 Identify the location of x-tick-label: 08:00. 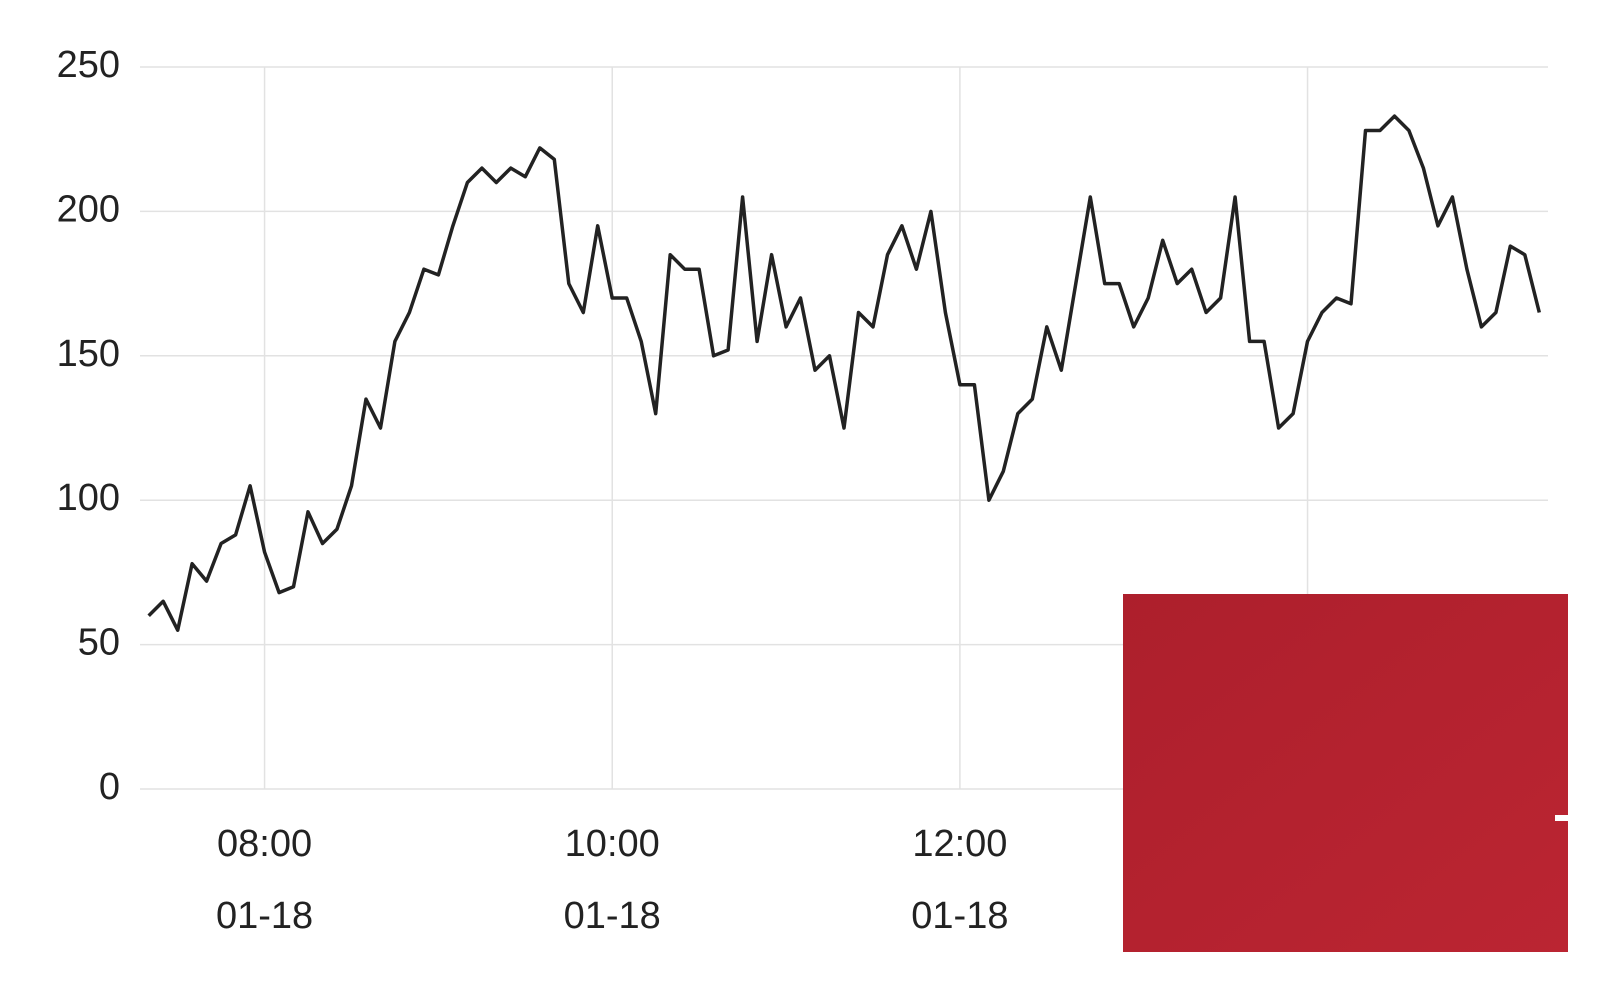
(264, 844).